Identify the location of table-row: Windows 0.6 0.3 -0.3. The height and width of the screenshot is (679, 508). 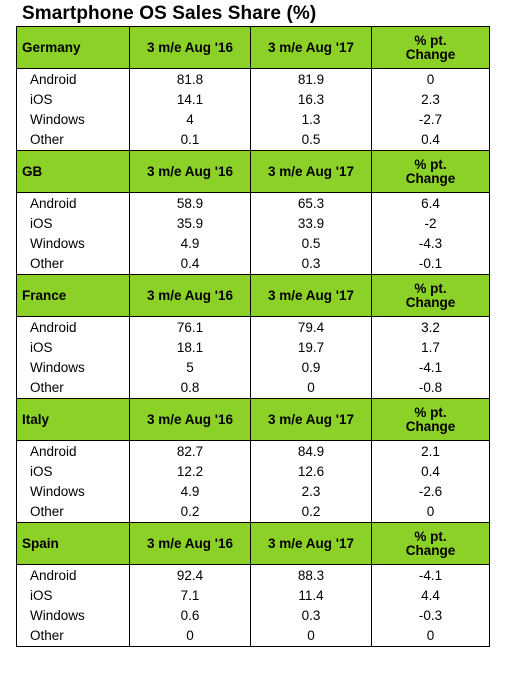
(253, 616).